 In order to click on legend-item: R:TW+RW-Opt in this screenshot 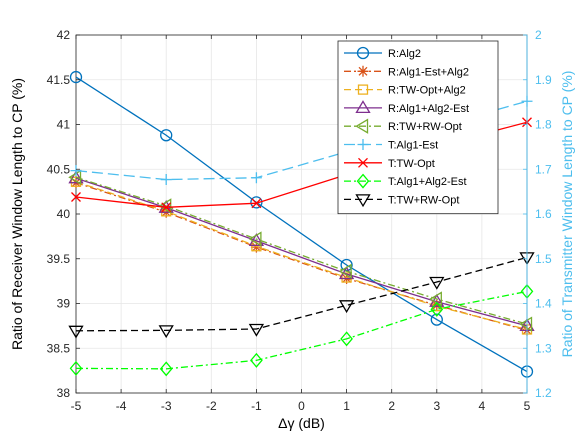, I will do `click(403, 126)`.